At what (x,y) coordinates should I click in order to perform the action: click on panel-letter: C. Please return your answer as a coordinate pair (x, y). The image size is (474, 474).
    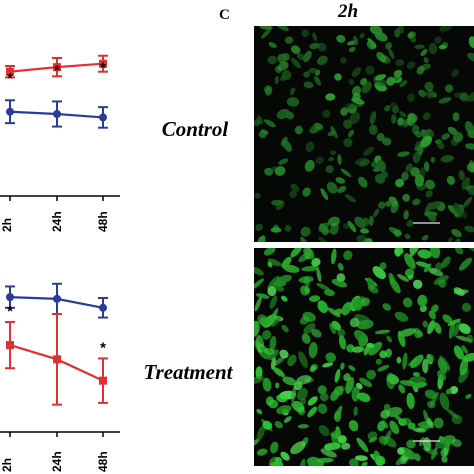
    Looking at the image, I should click on (224, 15).